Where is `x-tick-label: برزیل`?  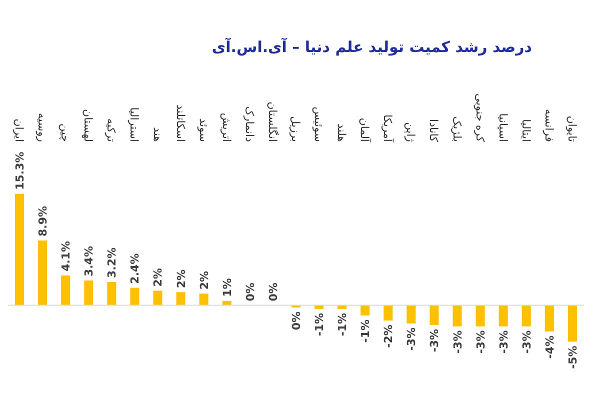
x-tick-label: برزیل is located at coordinates (295, 129).